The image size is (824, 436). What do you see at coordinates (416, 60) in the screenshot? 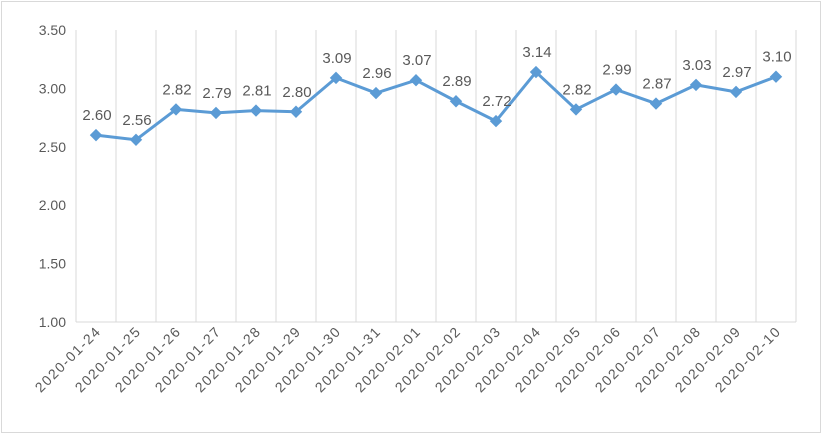
I see `data-label: 3.07` at bounding box center [416, 60].